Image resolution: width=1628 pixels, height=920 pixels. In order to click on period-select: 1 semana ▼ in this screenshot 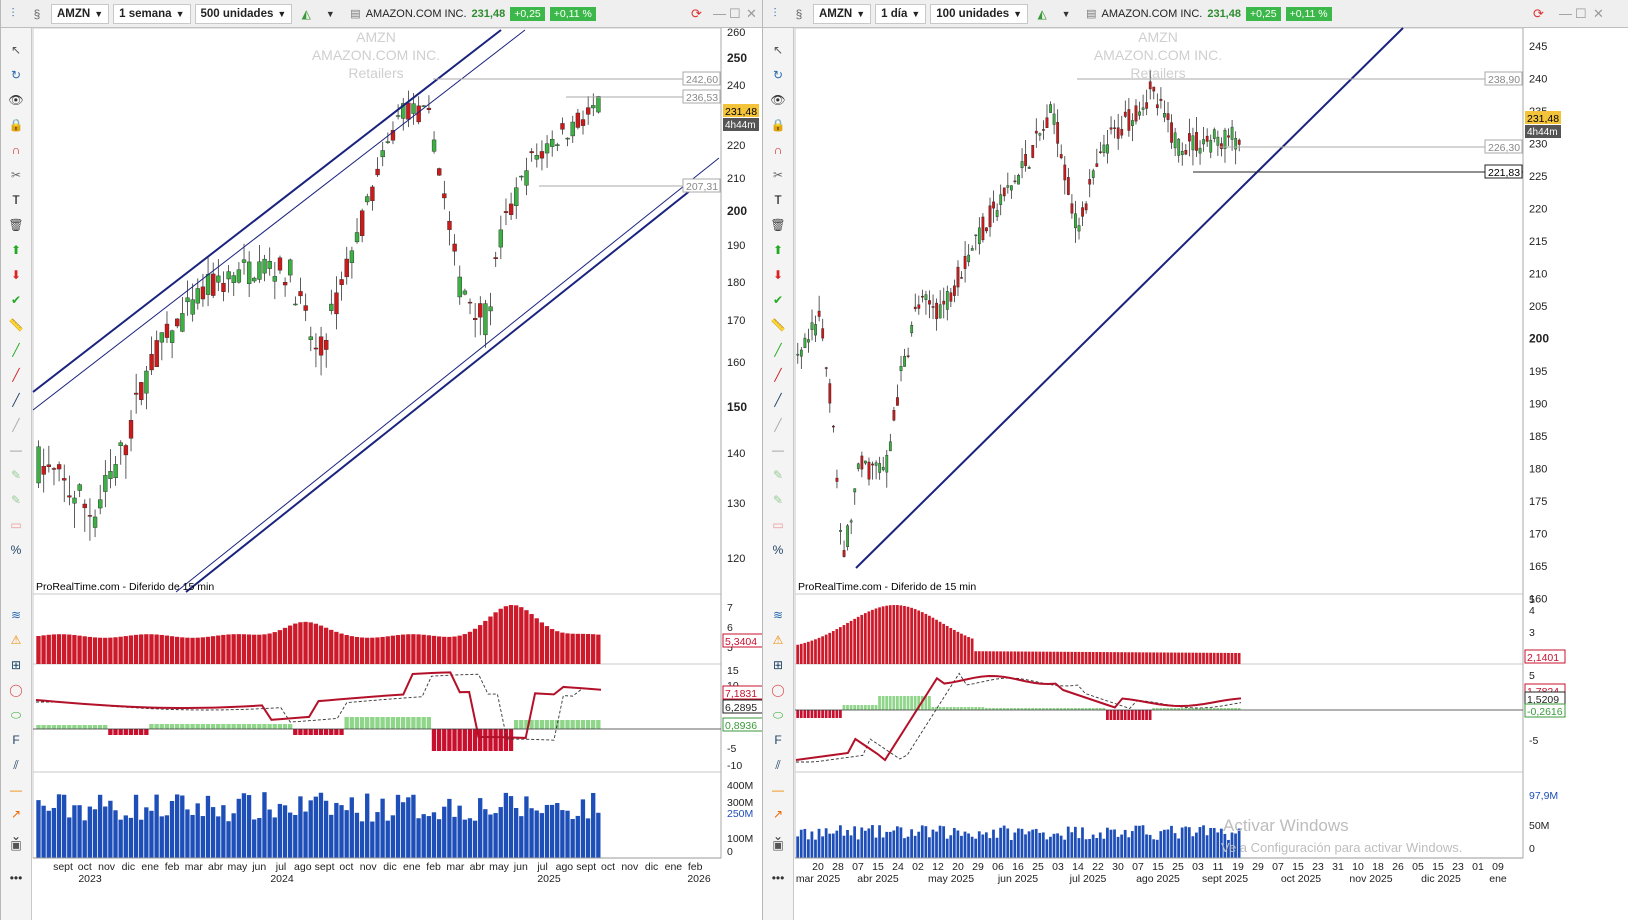, I will do `click(152, 13)`.